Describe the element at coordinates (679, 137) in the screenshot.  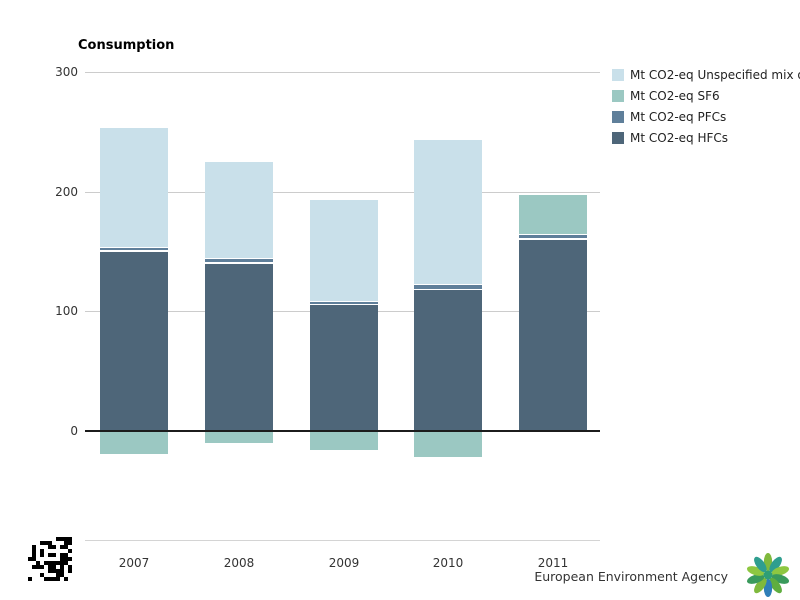
I see `legend-label: Mt CO2-eq HFCs` at that location.